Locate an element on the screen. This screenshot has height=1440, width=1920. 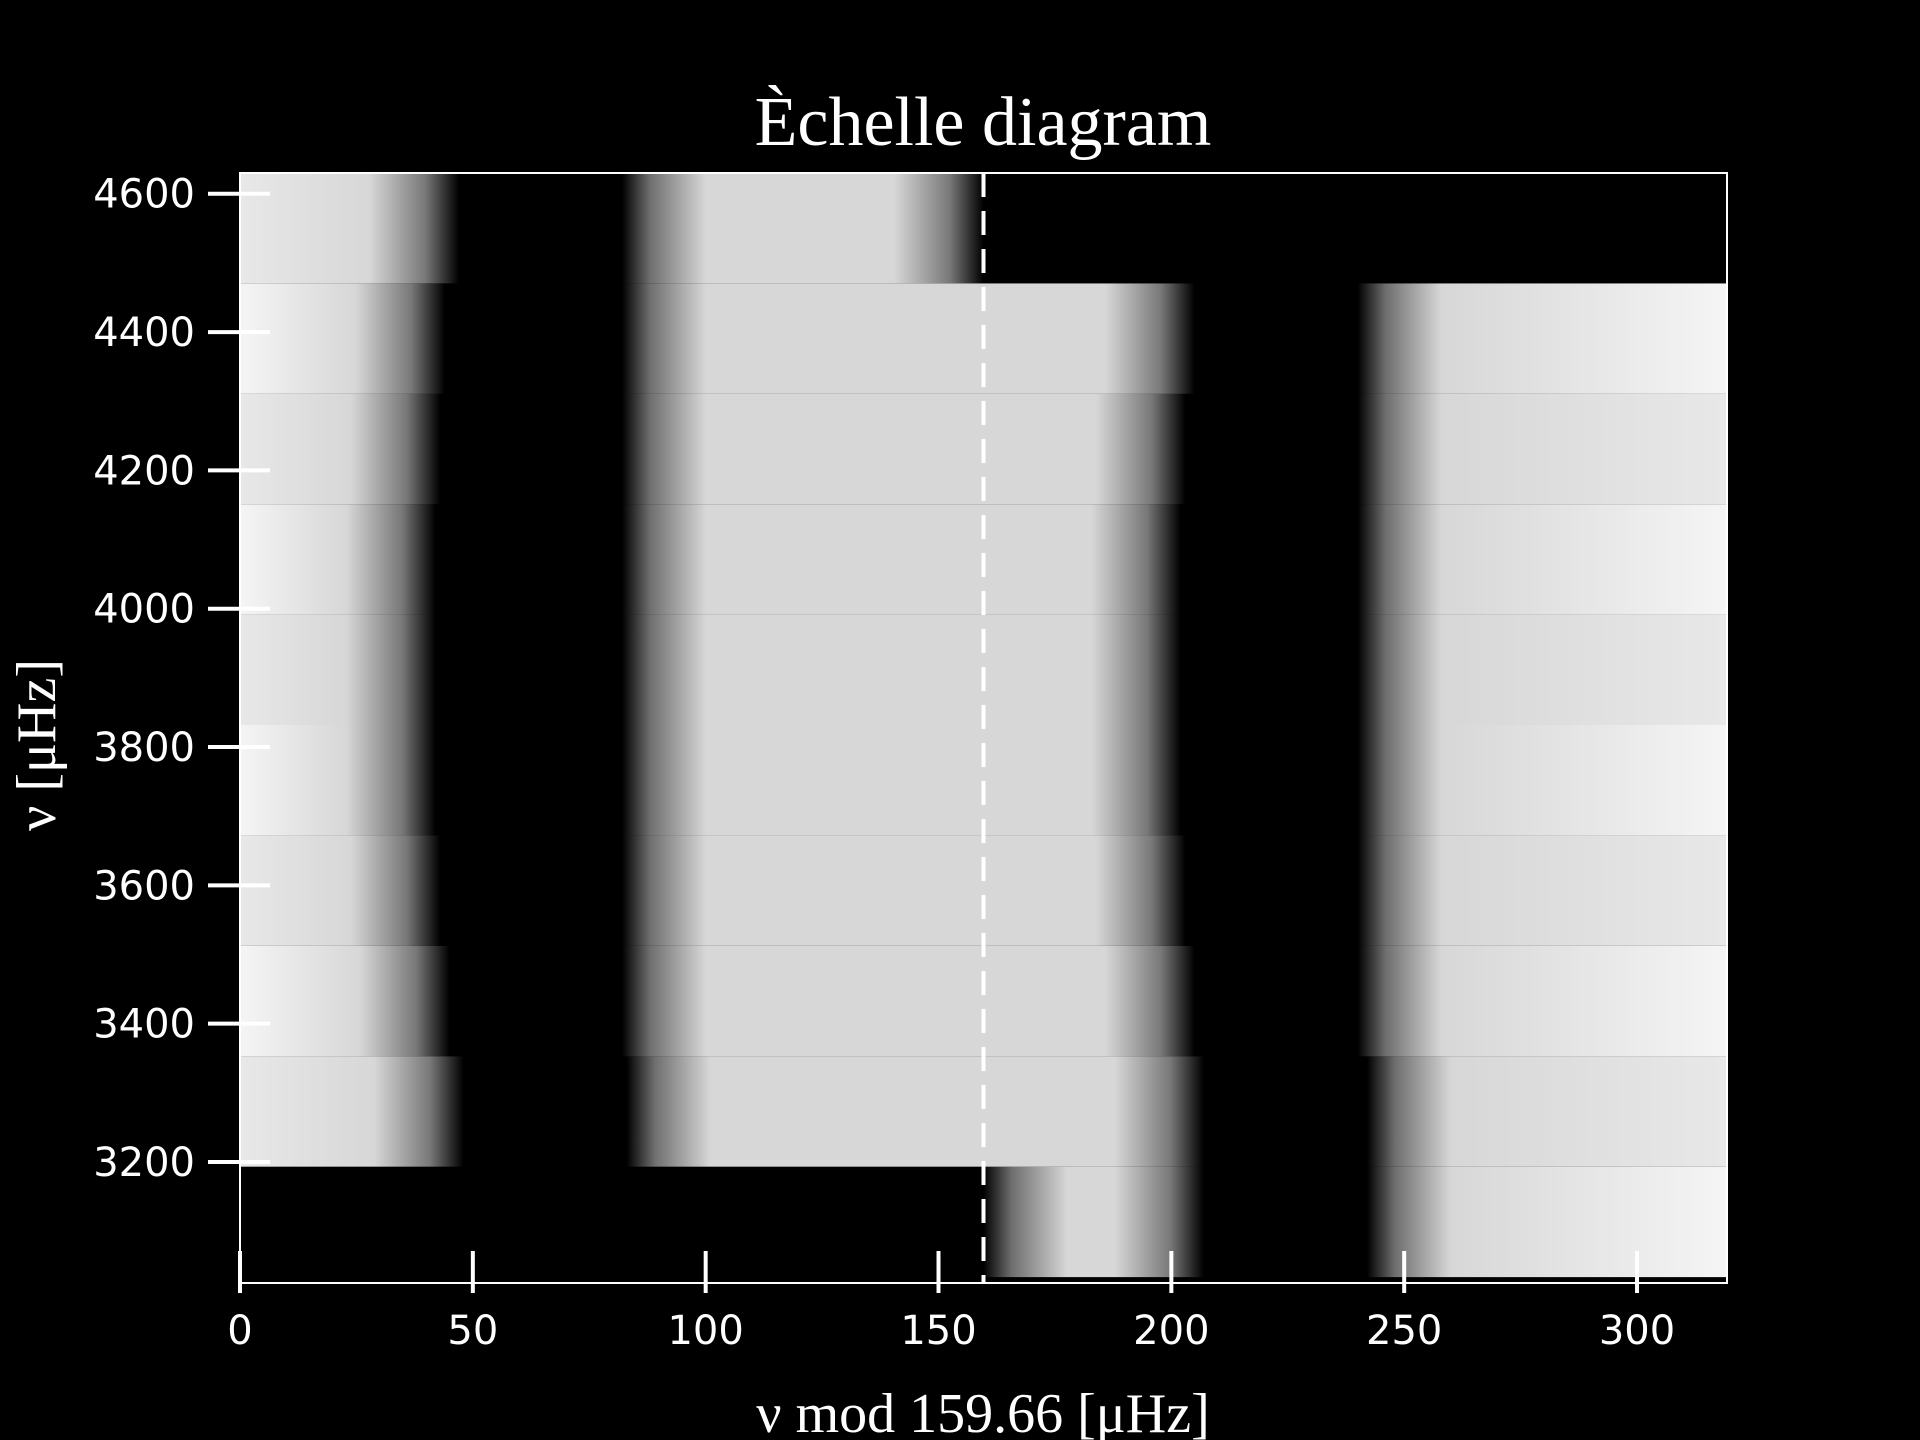
y-axis-label: ν [μHz] is located at coordinates (37, 745).